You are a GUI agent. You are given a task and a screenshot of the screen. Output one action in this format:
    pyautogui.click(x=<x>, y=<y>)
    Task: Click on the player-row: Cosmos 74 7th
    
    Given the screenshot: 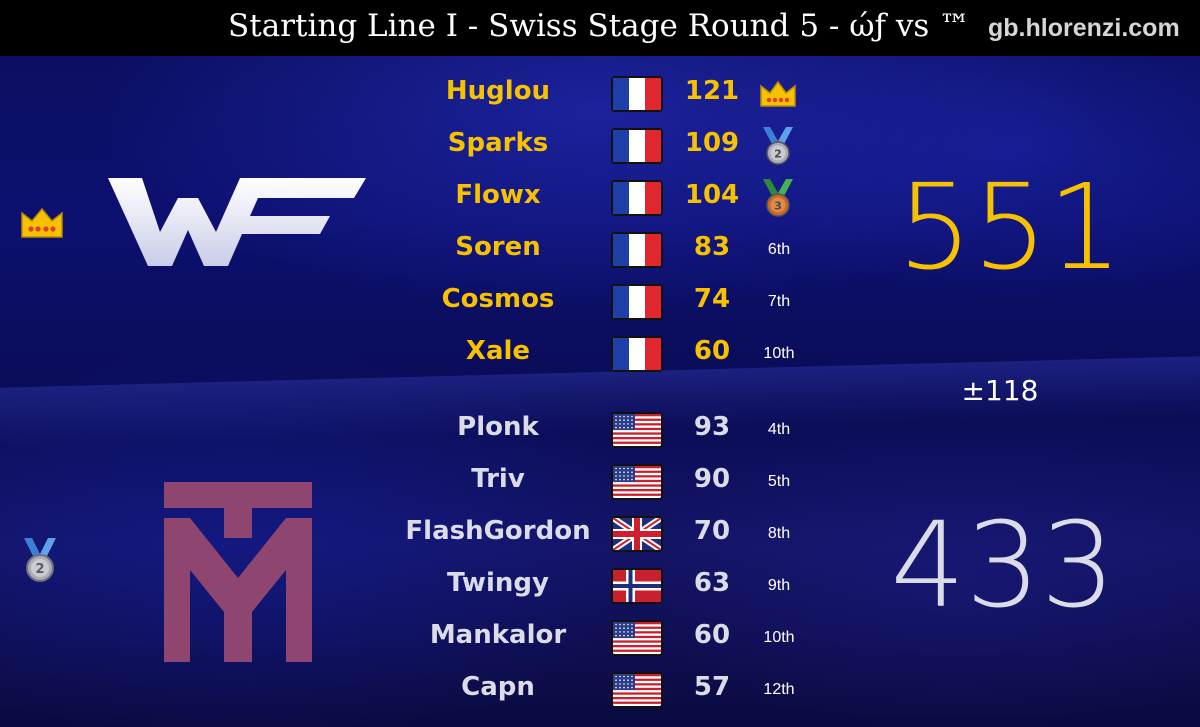 What is the action you would take?
    pyautogui.click(x=600, y=302)
    